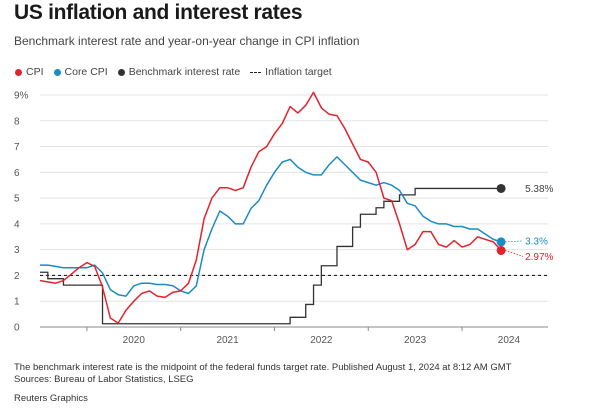  What do you see at coordinates (509, 340) in the screenshot?
I see `x-tick-label: 2024` at bounding box center [509, 340].